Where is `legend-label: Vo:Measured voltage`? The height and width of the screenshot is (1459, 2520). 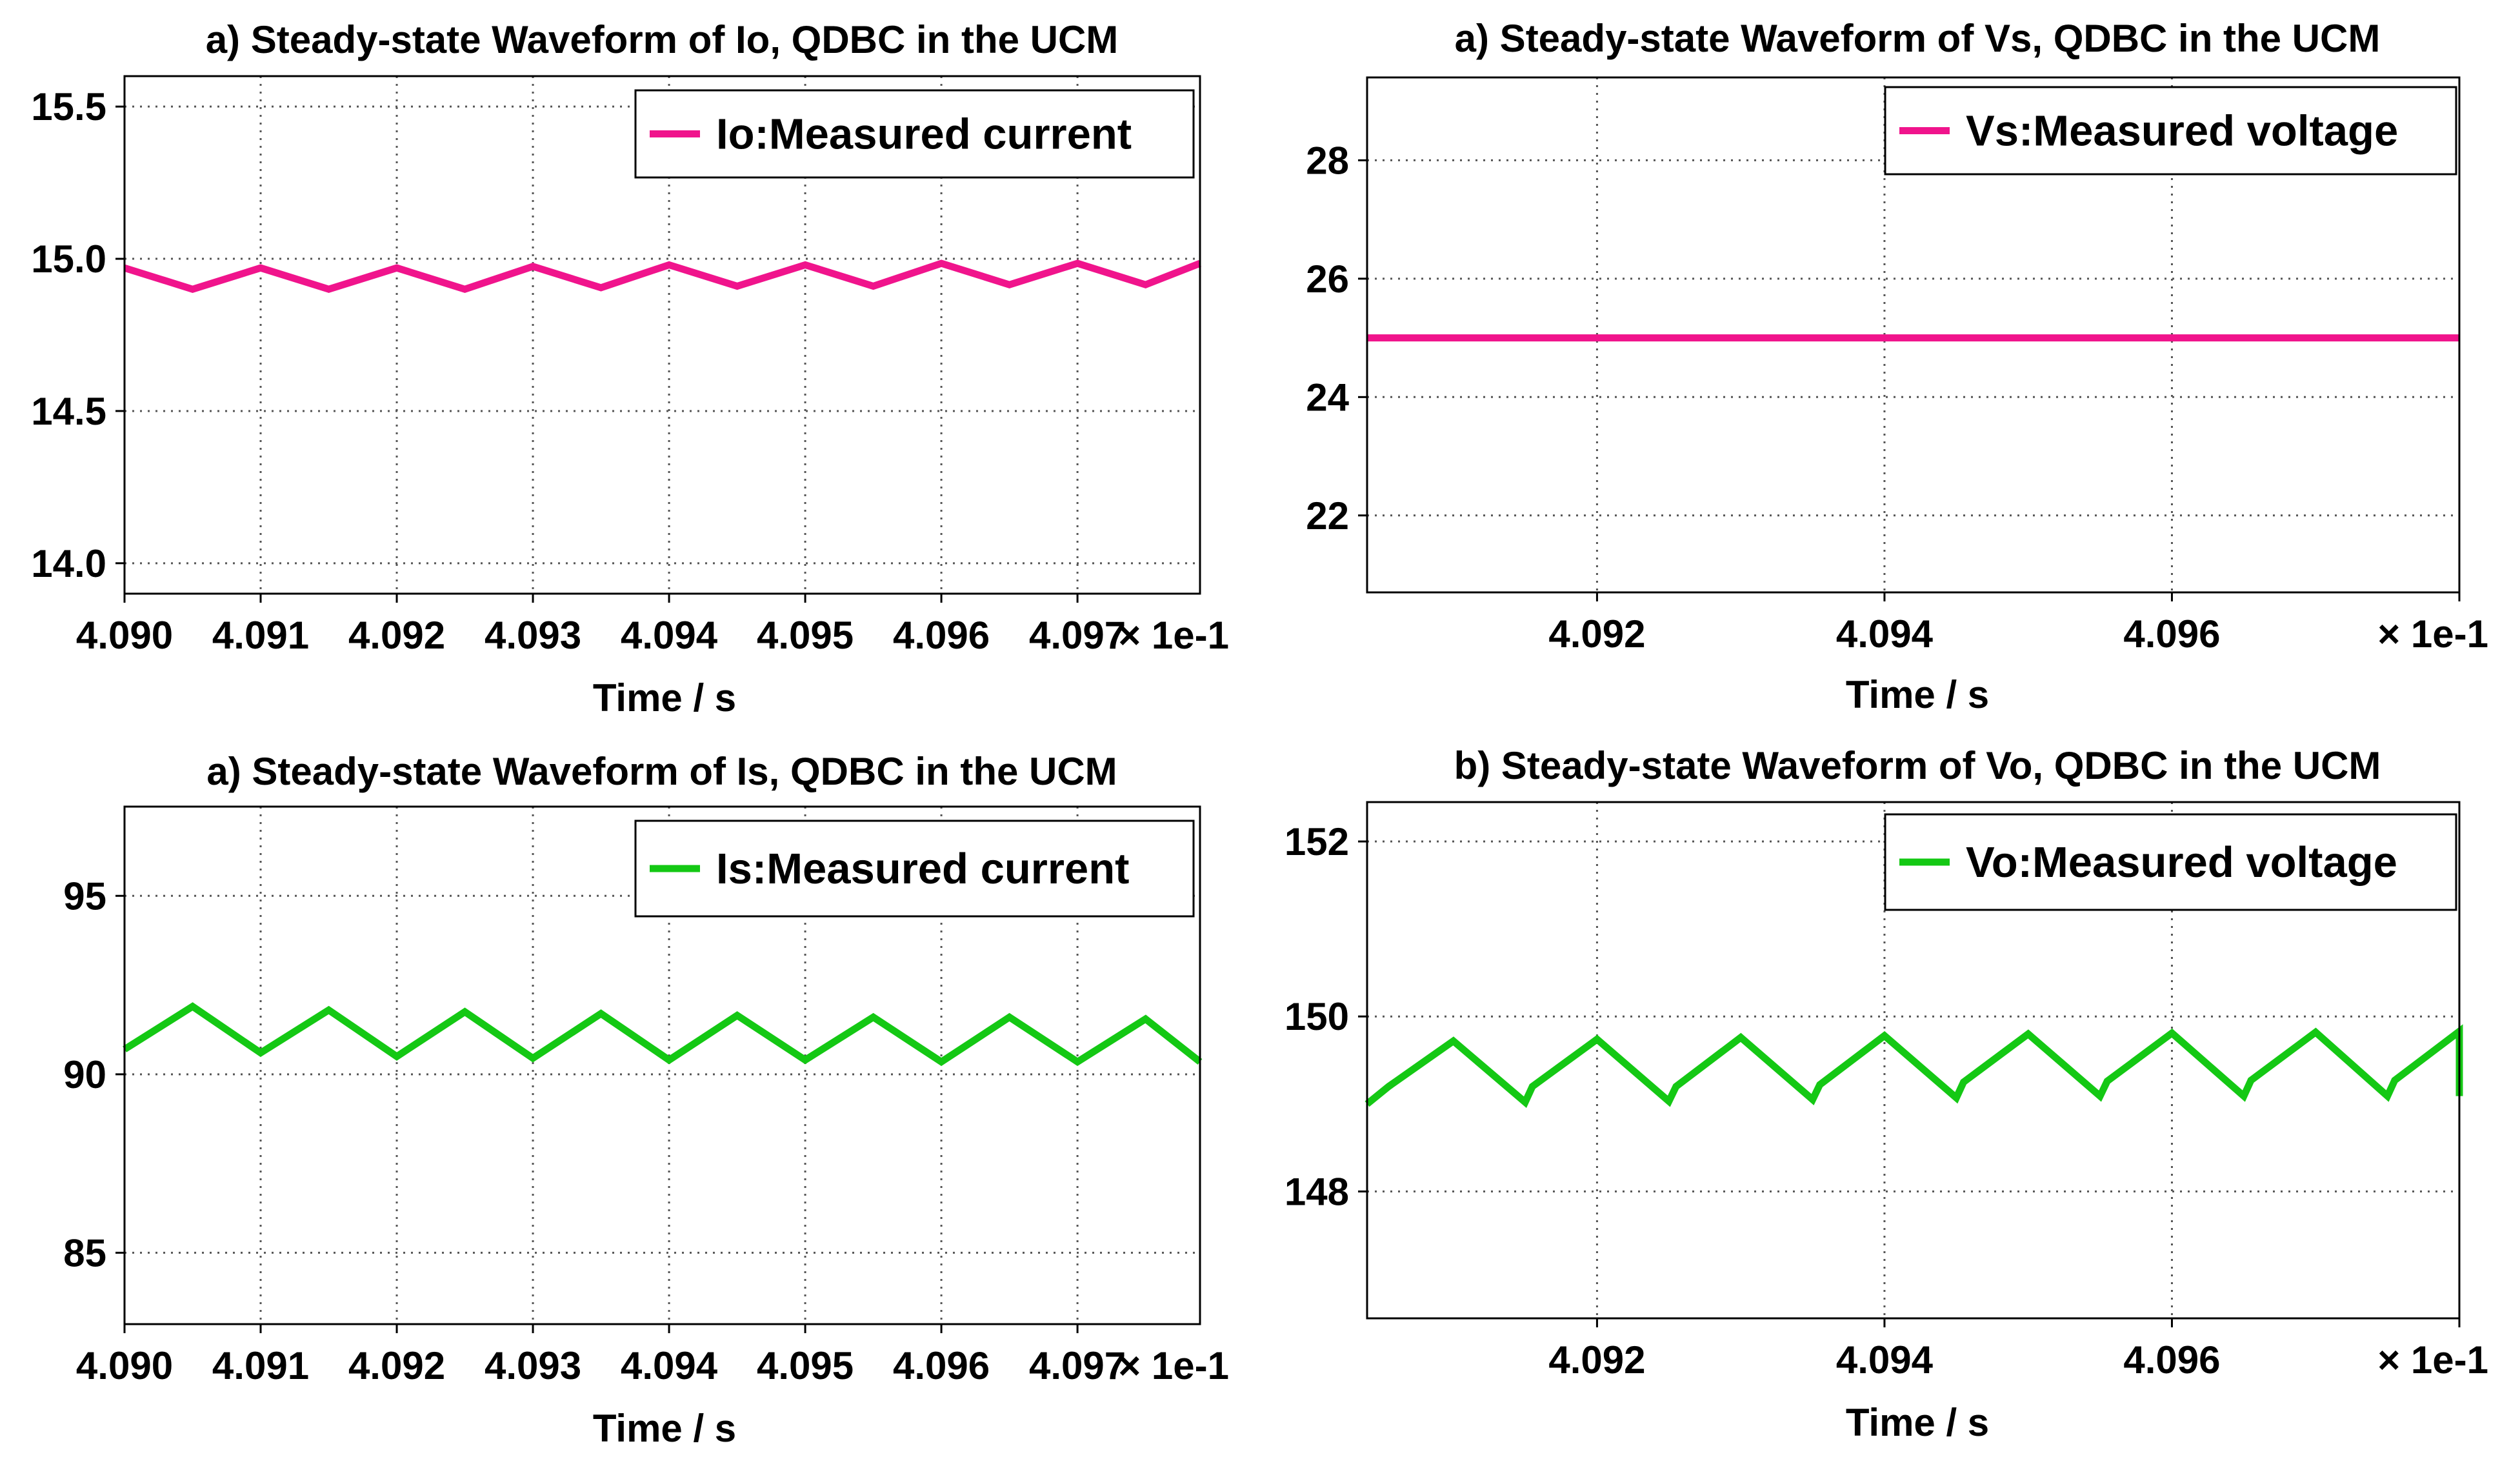
legend-label: Vo:Measured voltage is located at coordinates (2181, 862).